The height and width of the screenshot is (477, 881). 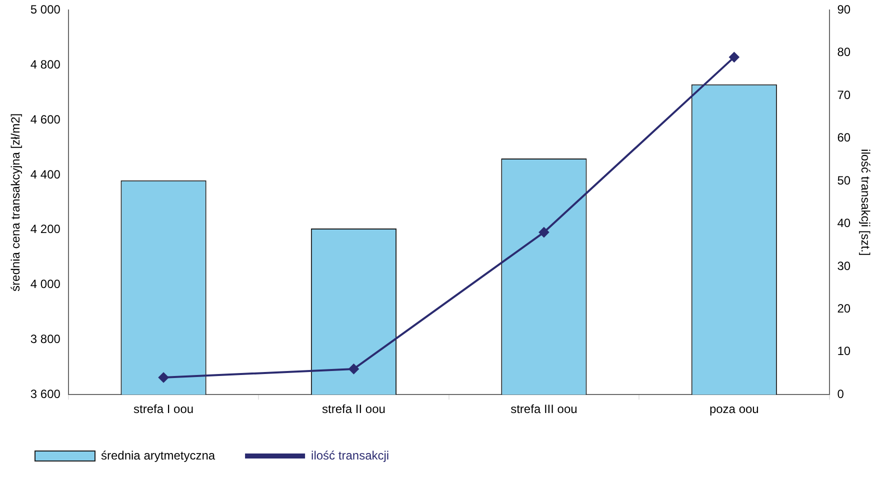 What do you see at coordinates (844, 351) in the screenshot?
I see `y2-tick-label: 10` at bounding box center [844, 351].